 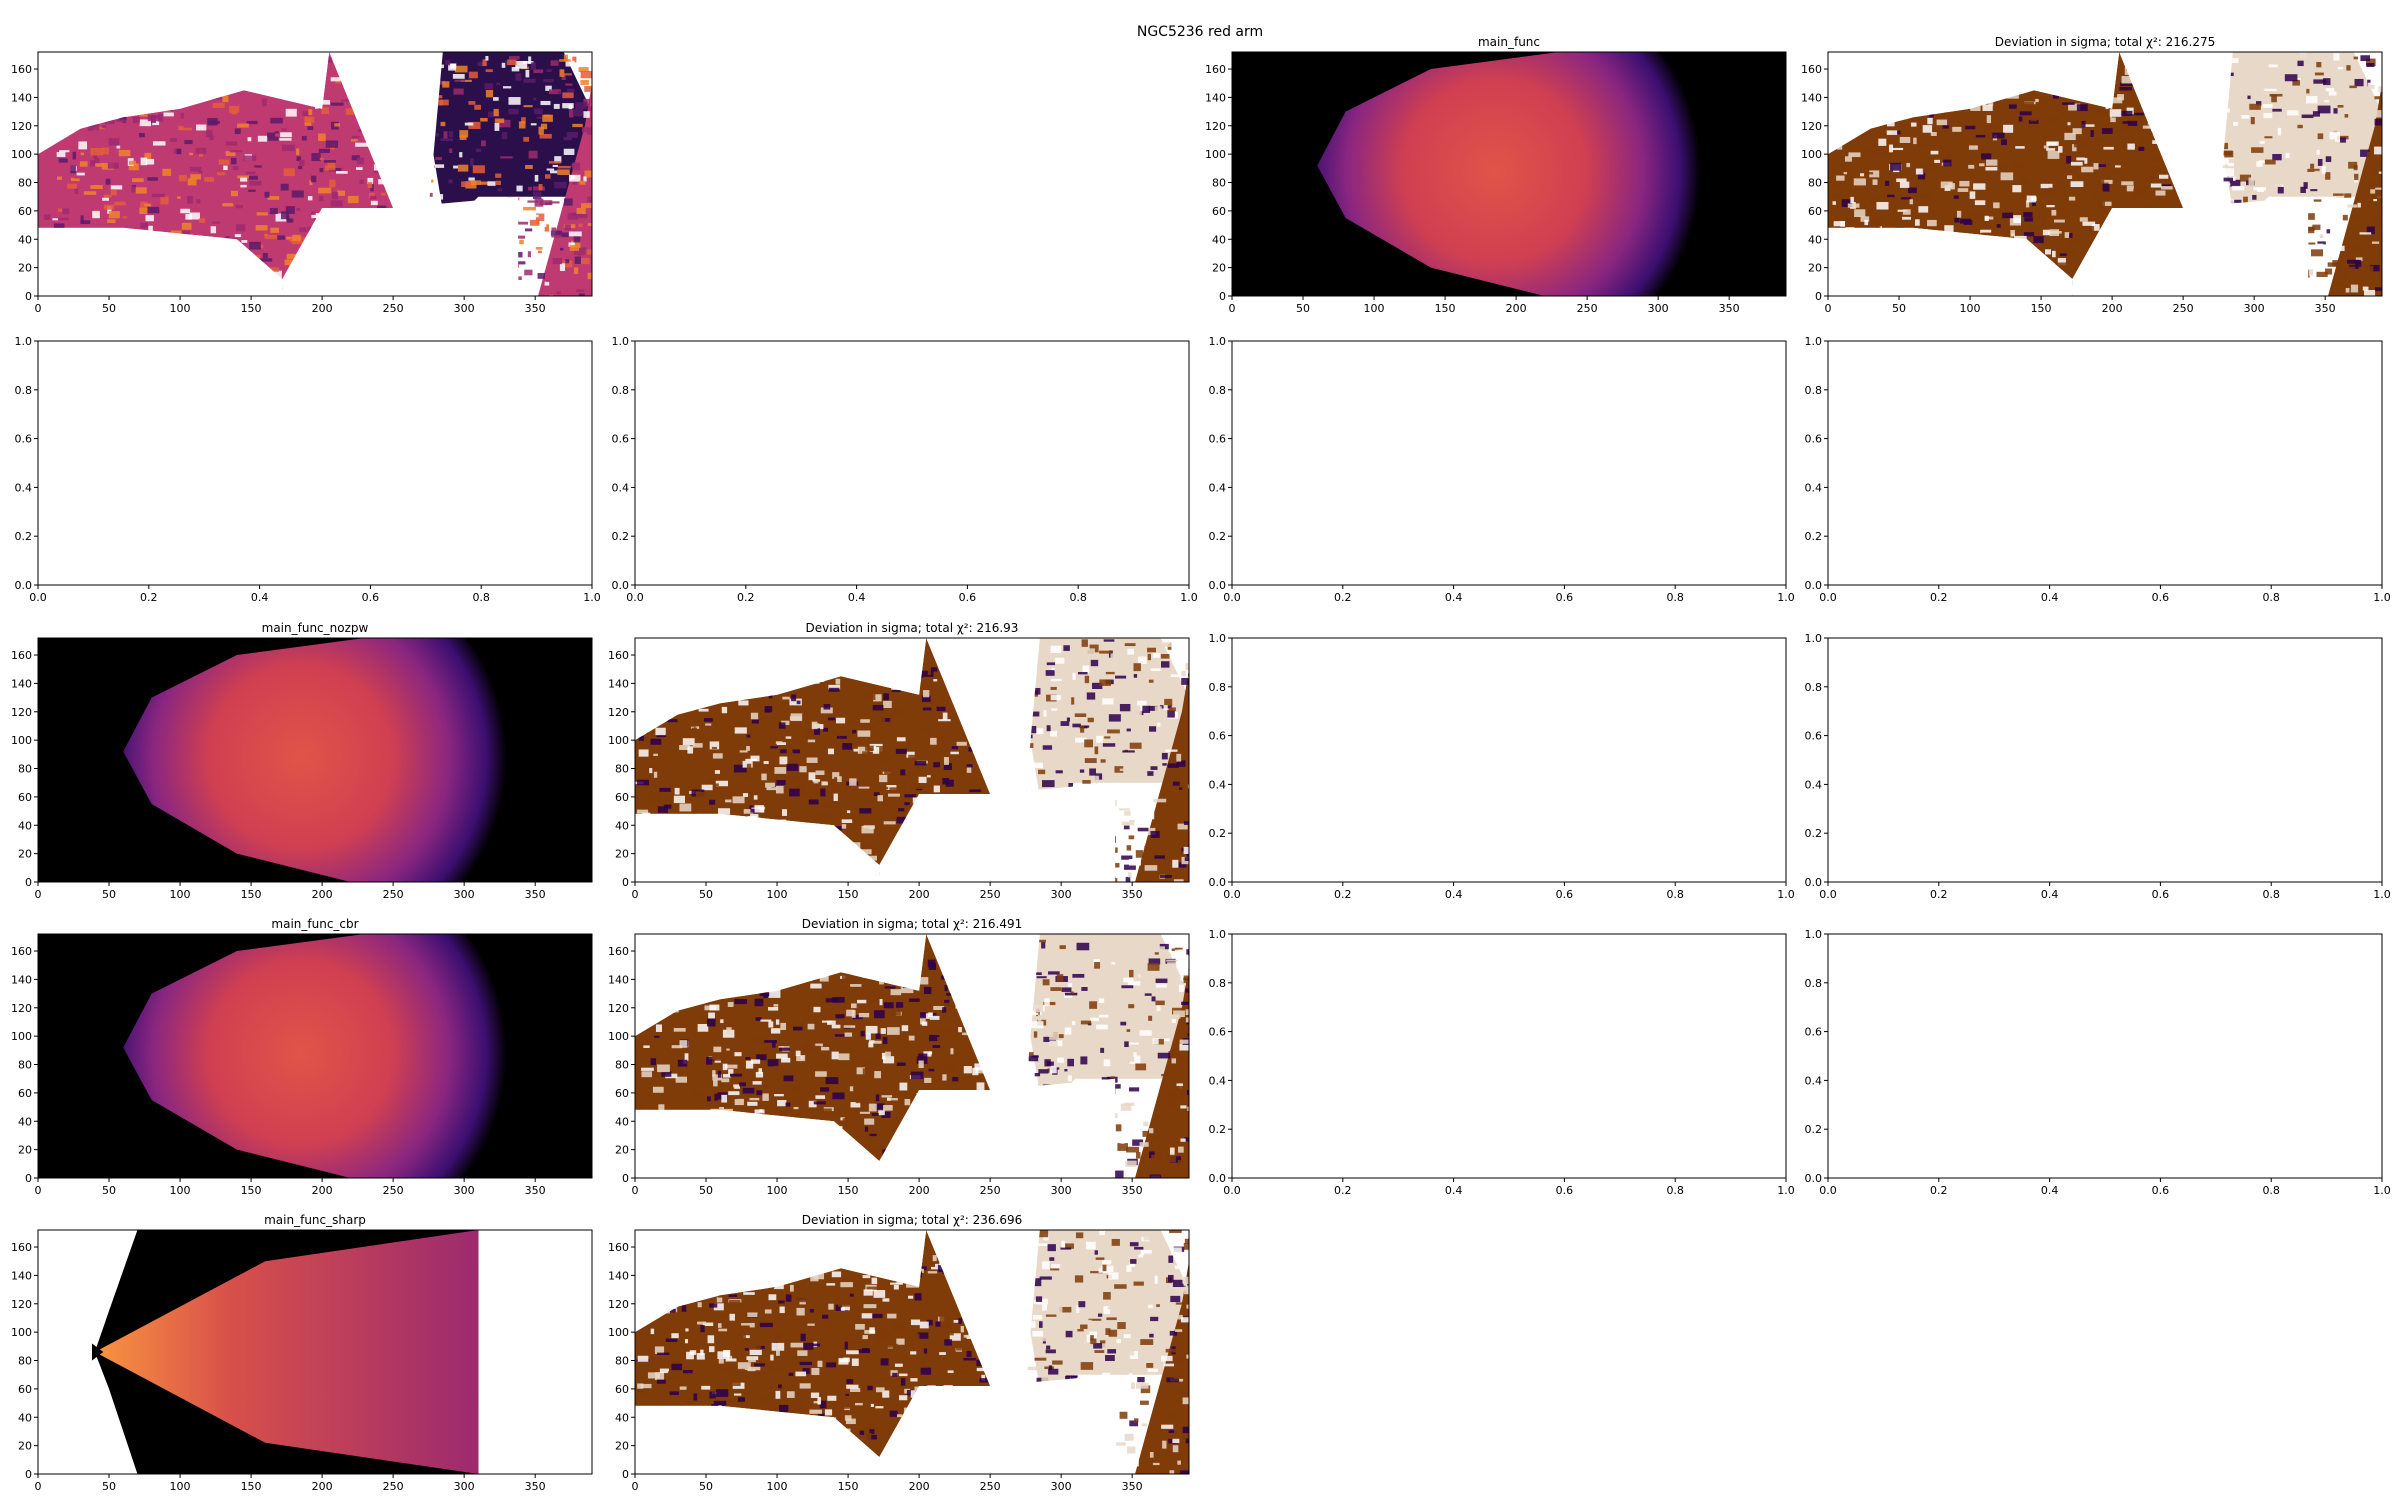 I want to click on x-tick-label: 50, so click(x=706, y=894).